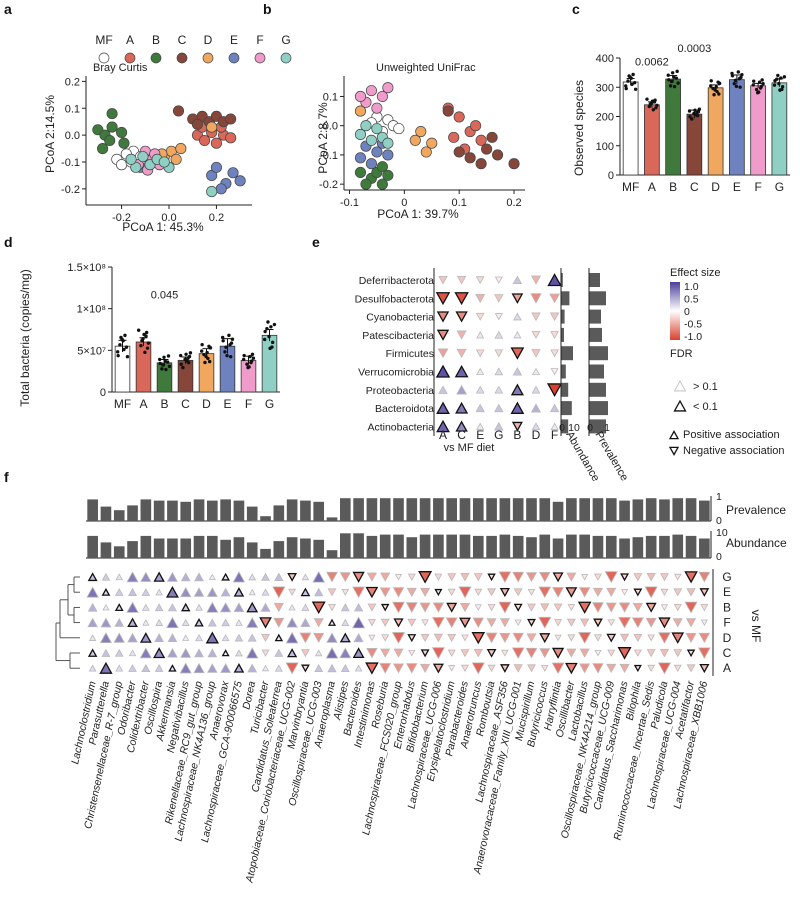 The height and width of the screenshot is (906, 800). Describe the element at coordinates (694, 187) in the screenshot. I see `x-tick-label: C` at that location.